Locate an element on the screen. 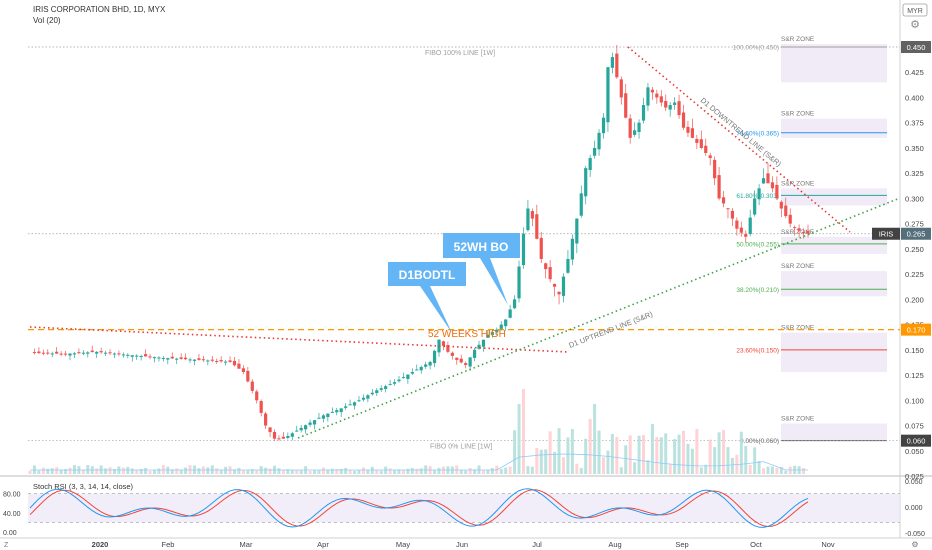  x-tick-label: Apr is located at coordinates (323, 544).